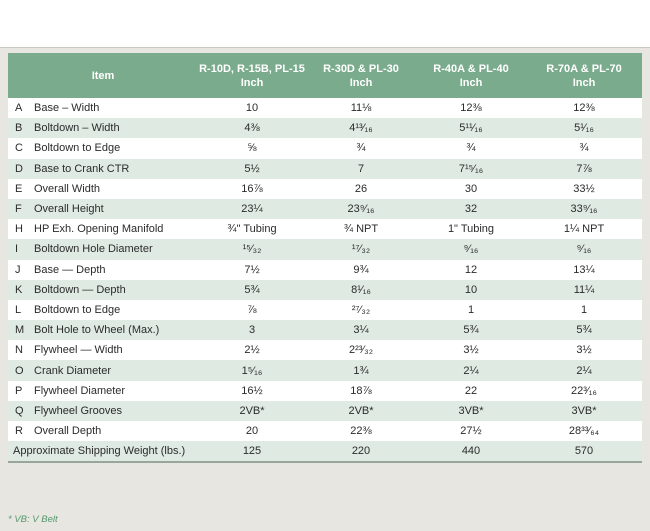 The image size is (650, 531). Describe the element at coordinates (361, 269) in the screenshot. I see `spec-value: 9¾` at that location.